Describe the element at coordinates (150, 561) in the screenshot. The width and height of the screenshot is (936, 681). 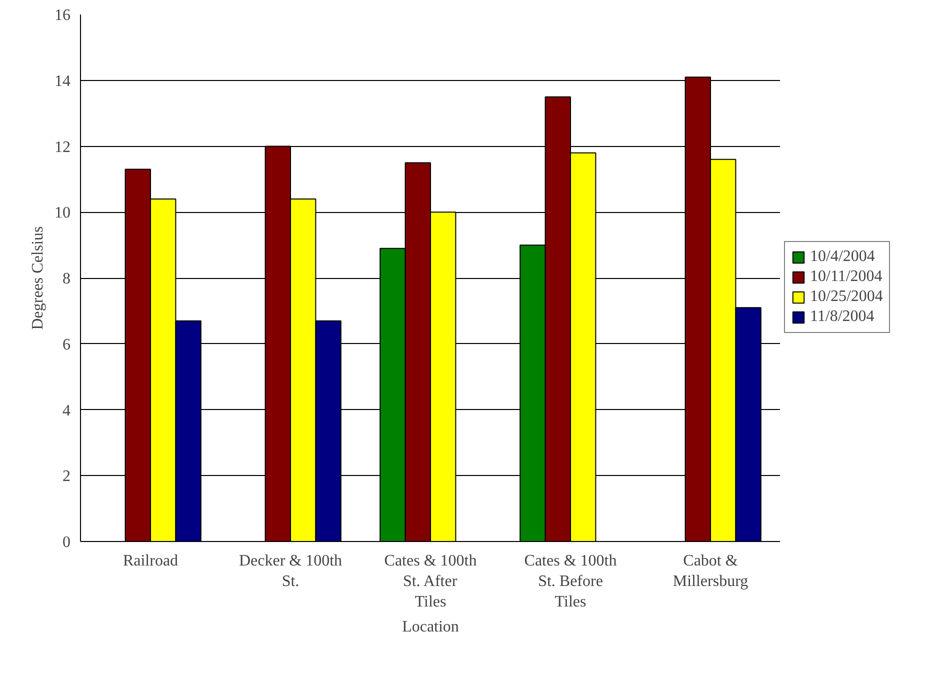
I see `x-tick-label: Railroad` at that location.